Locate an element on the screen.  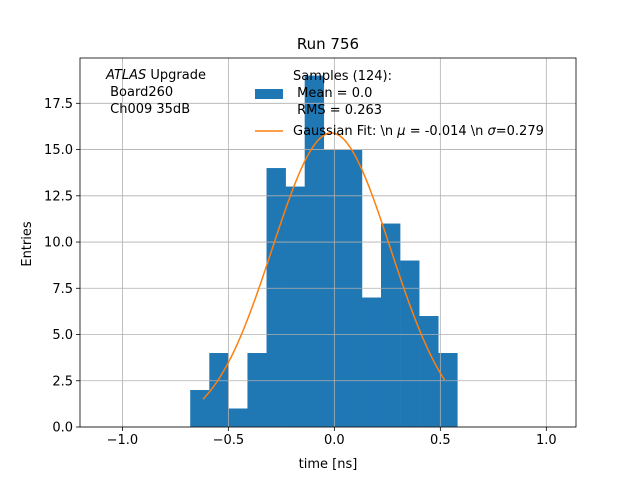
y-axis-ticks: 0.0 2.5 5.0 7.5 10.0 12.5 15.0 17.5 is located at coordinates (62, 266).